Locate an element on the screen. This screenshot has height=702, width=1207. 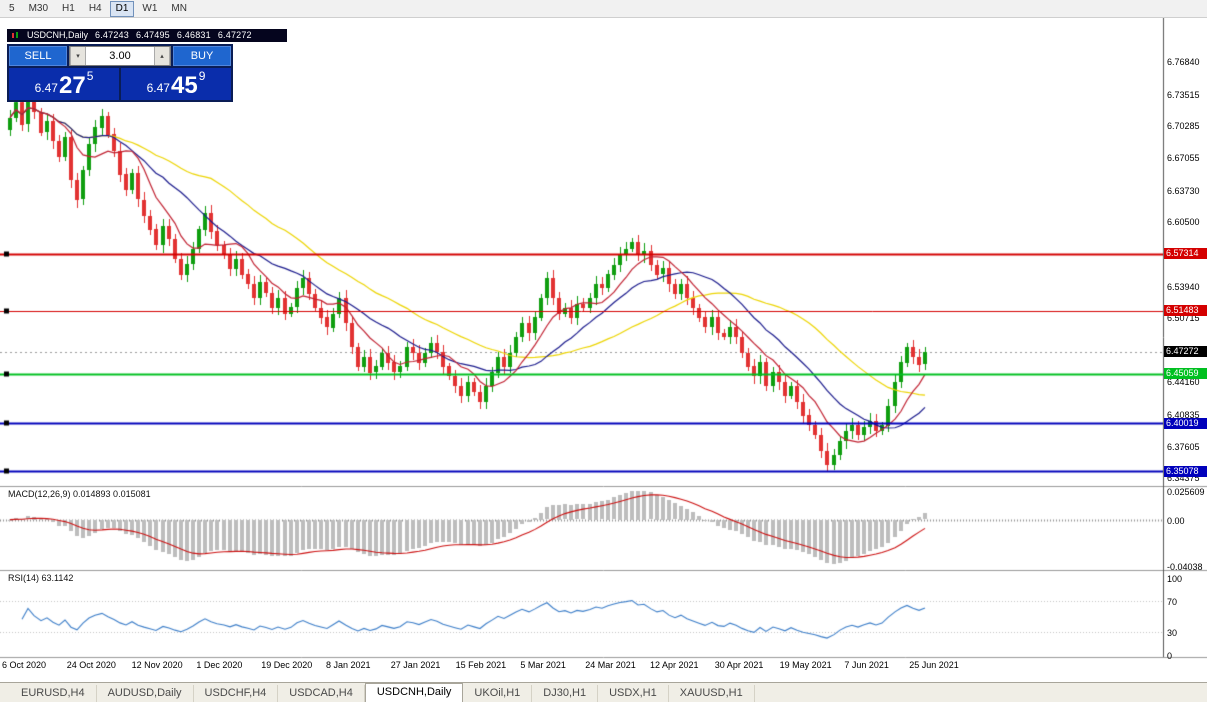
chart-tab-ukoil-h1: UKOil,H1 is located at coordinates (498, 693).